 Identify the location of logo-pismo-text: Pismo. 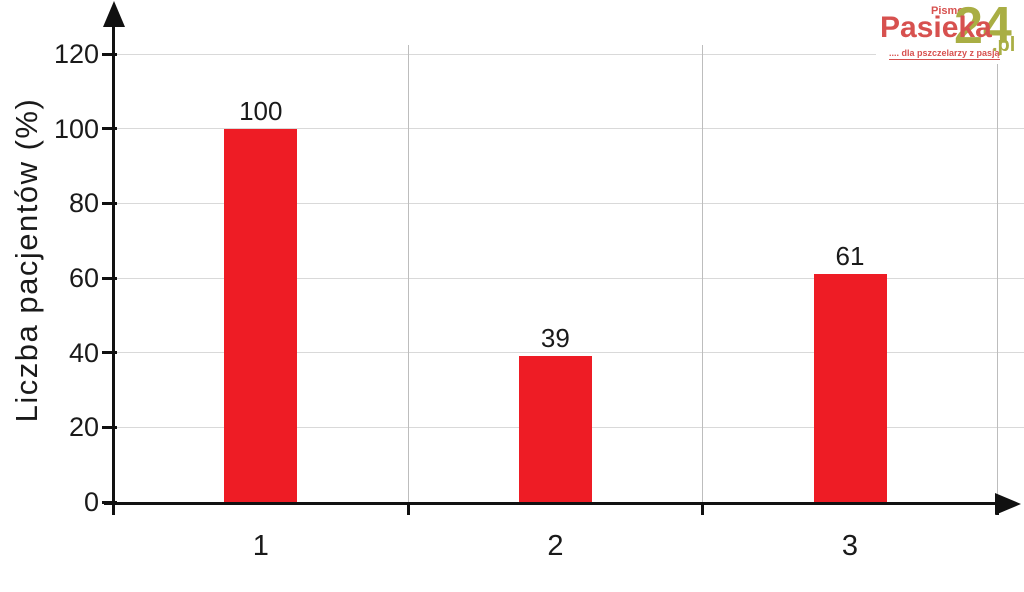
(948, 11).